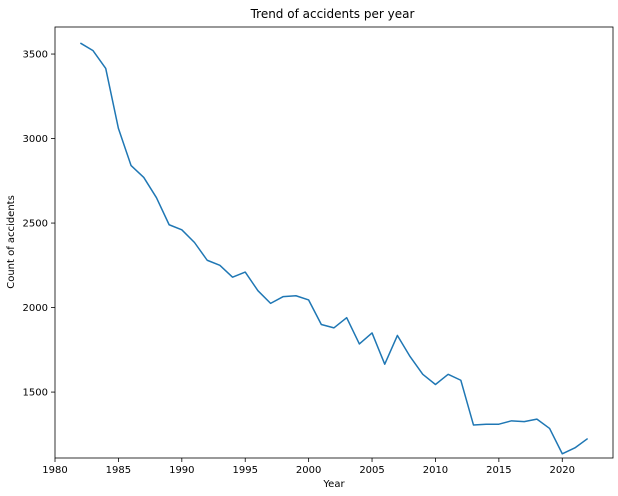 The width and height of the screenshot is (618, 496). What do you see at coordinates (371, 470) in the screenshot?
I see `x-tick-label: 2005` at bounding box center [371, 470].